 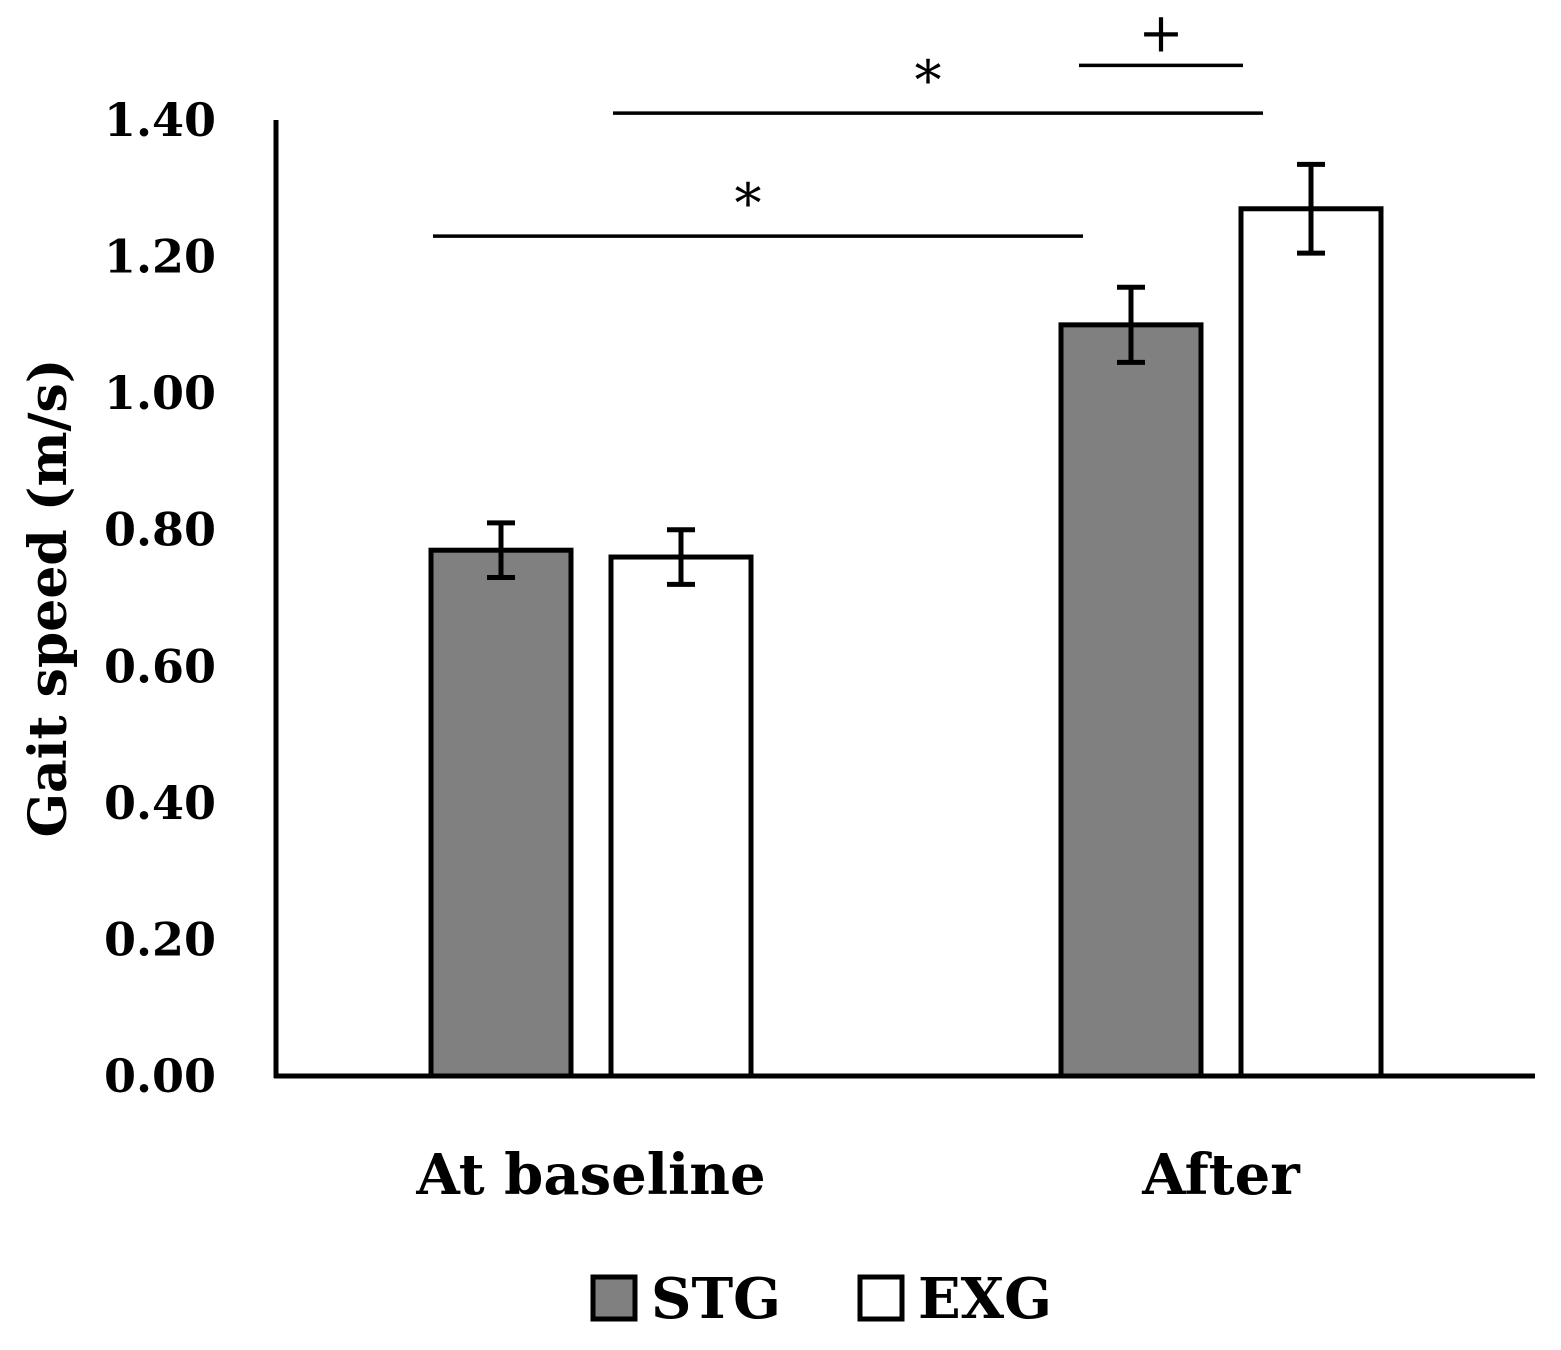 What do you see at coordinates (160, 939) in the screenshot?
I see `y-tick-label: 0.20` at bounding box center [160, 939].